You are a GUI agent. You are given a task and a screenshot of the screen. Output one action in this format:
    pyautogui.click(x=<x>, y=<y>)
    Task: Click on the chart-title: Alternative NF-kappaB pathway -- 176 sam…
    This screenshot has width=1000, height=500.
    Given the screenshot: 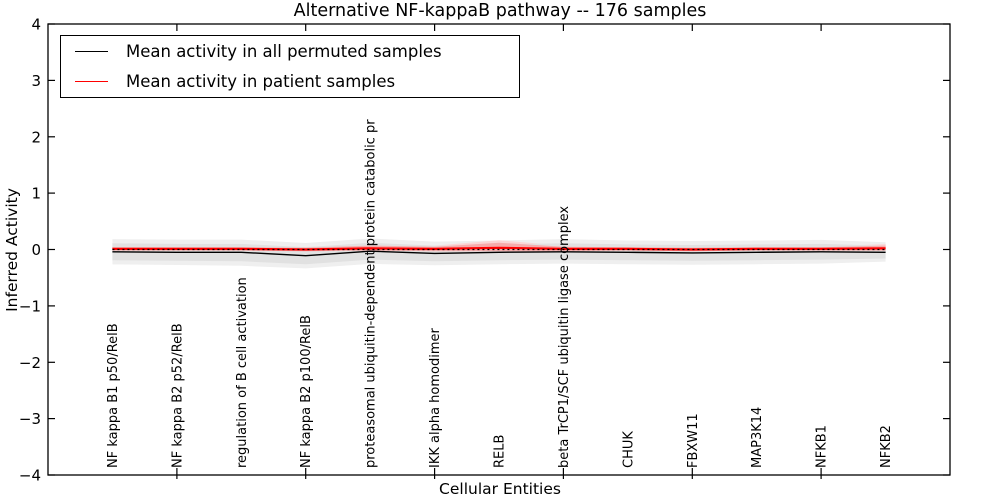 What is the action you would take?
    pyautogui.click(x=500, y=11)
    